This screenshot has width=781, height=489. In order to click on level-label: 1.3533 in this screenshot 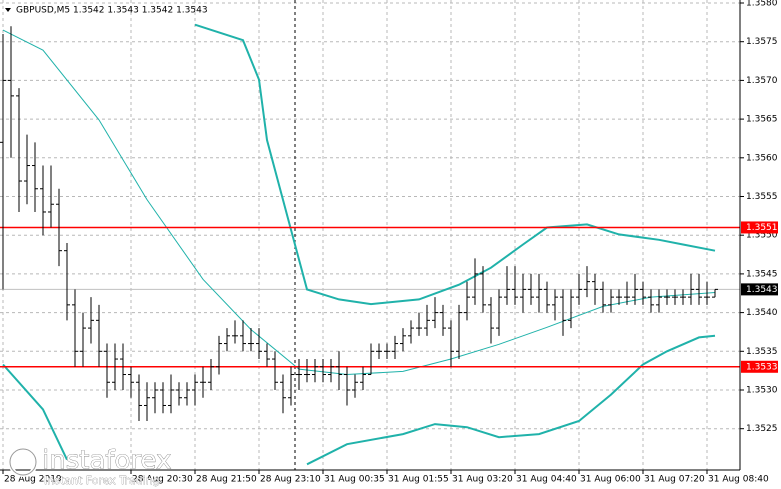, I will do `click(762, 367)`.